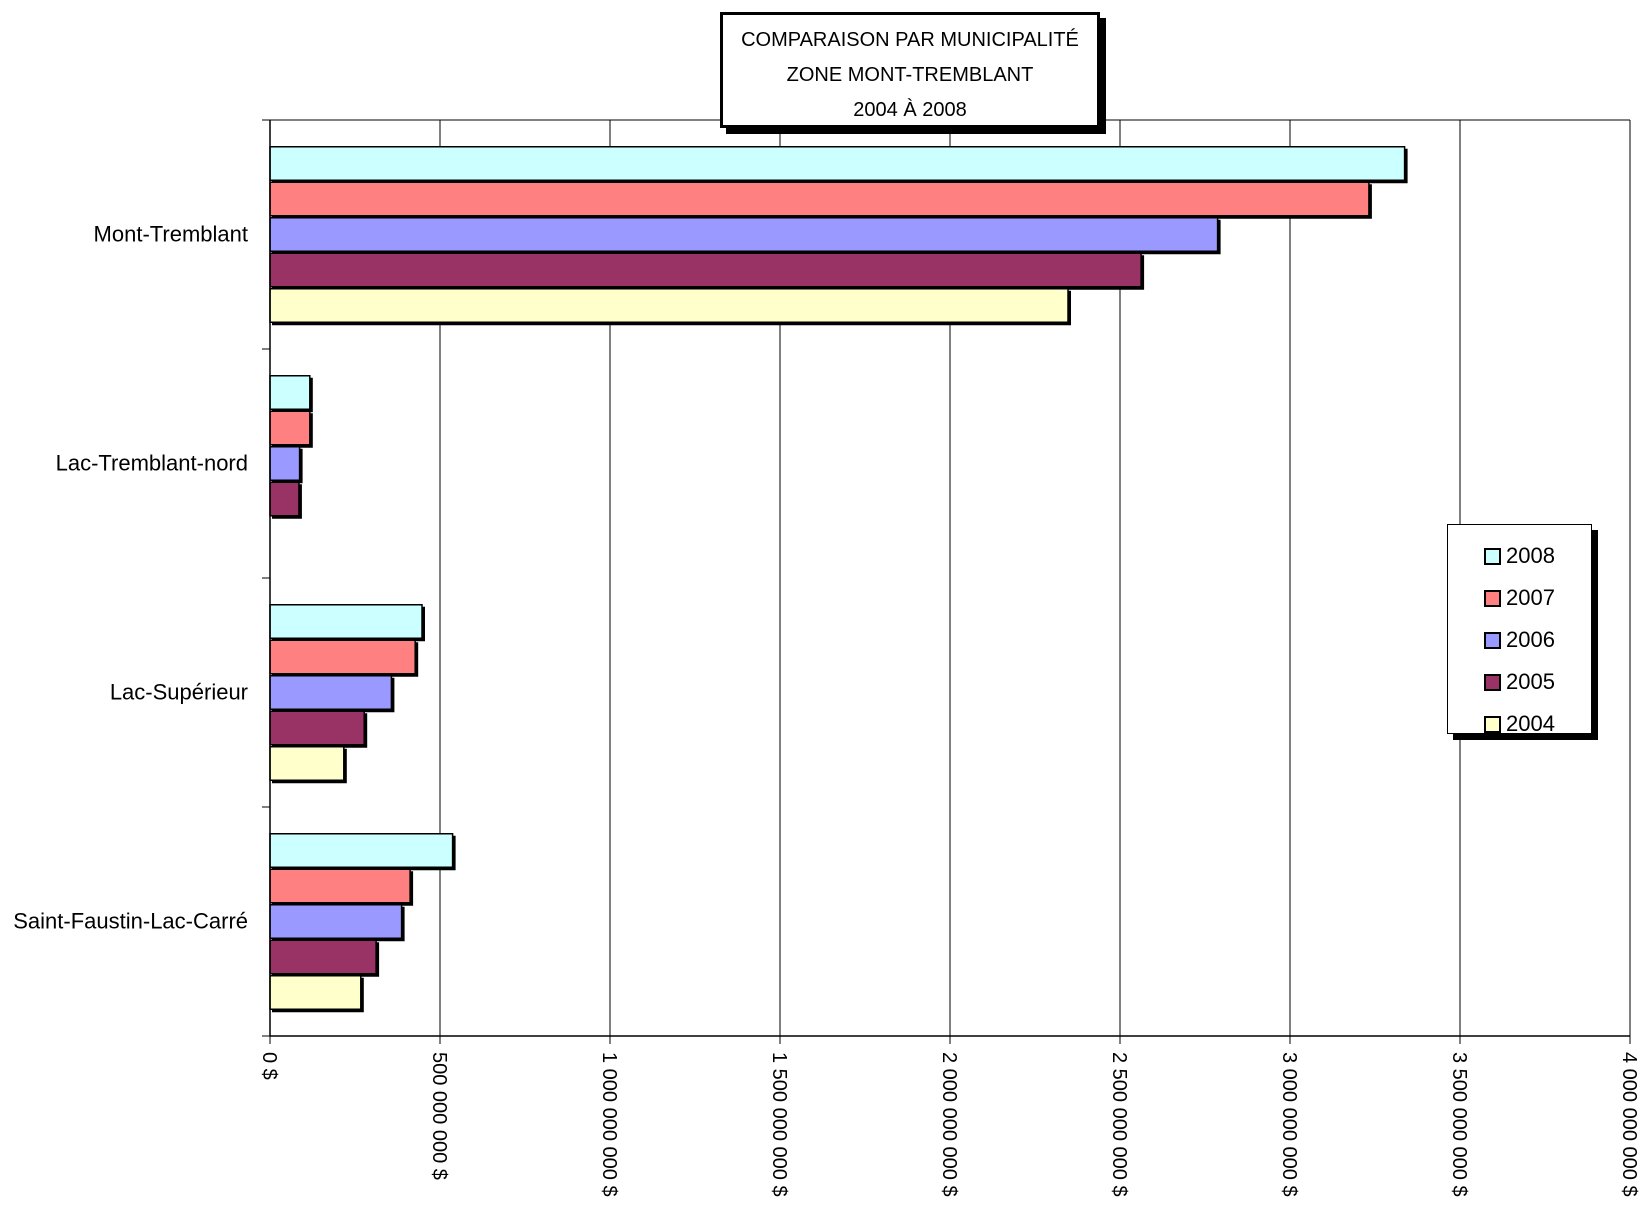 Image resolution: width=1640 pixels, height=1211 pixels. I want to click on x-tick-label-7: 3 500 000 000 $, so click(1459, 1124).